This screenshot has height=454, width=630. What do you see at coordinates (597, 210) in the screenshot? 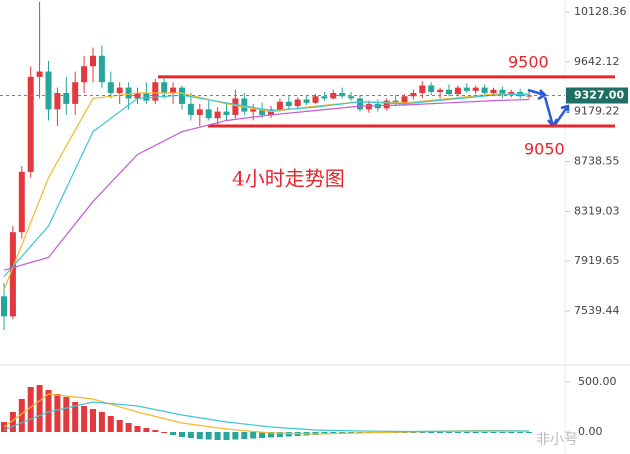
I see `y-tick-label: 8319.03` at bounding box center [597, 210].